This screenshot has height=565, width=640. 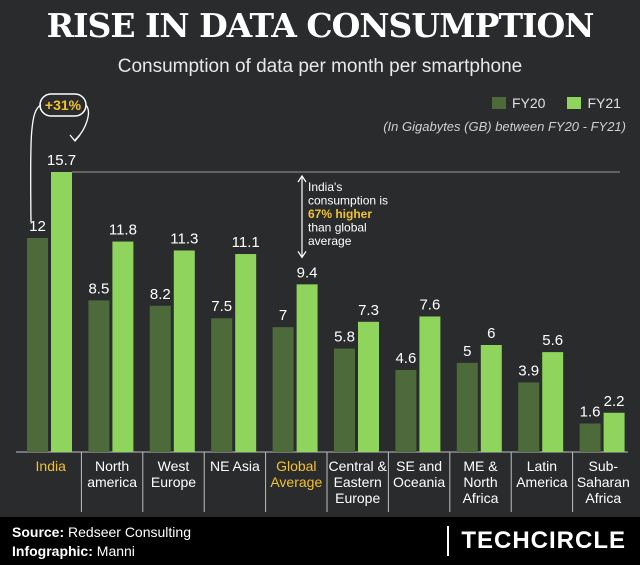 What do you see at coordinates (302, 178) in the screenshot?
I see `arrow-up-icon` at bounding box center [302, 178].